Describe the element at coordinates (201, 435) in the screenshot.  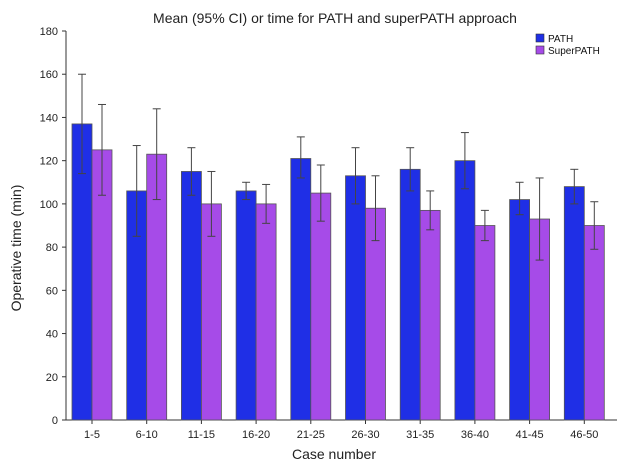
I see `x-tick-label: 11-15` at that location.